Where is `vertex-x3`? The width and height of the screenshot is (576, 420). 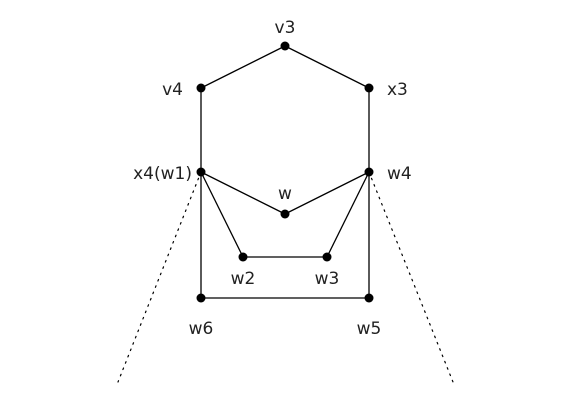
vertex-x3 is located at coordinates (369, 88).